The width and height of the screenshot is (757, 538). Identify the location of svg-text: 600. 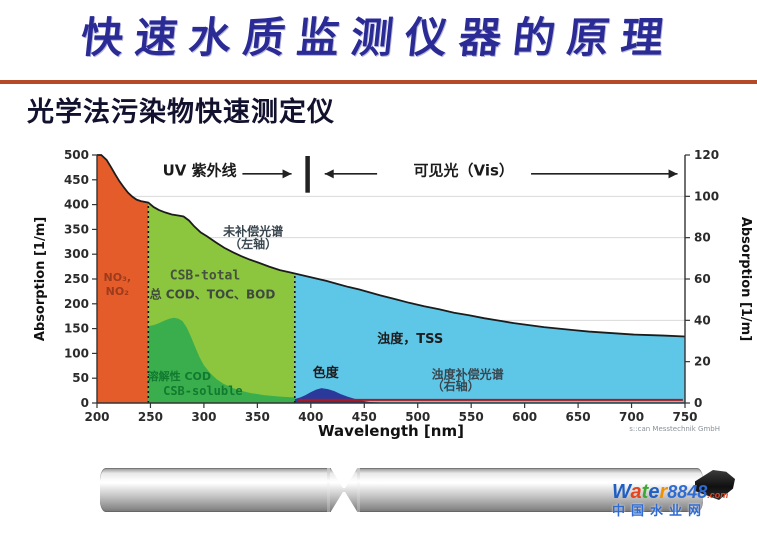
(524, 417).